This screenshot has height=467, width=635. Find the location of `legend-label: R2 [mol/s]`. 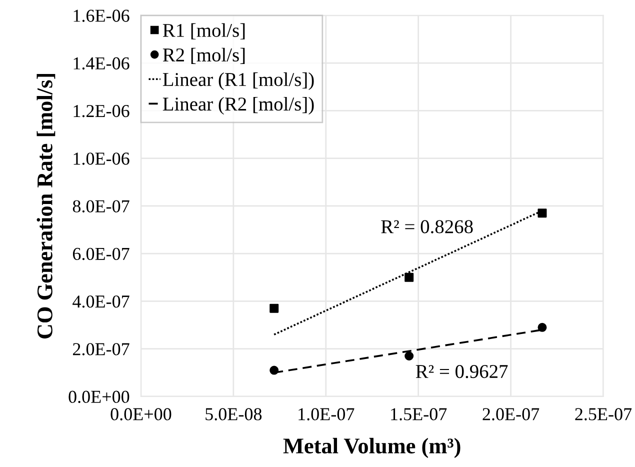

legend-label: R2 [mol/s] is located at coordinates (203, 56).